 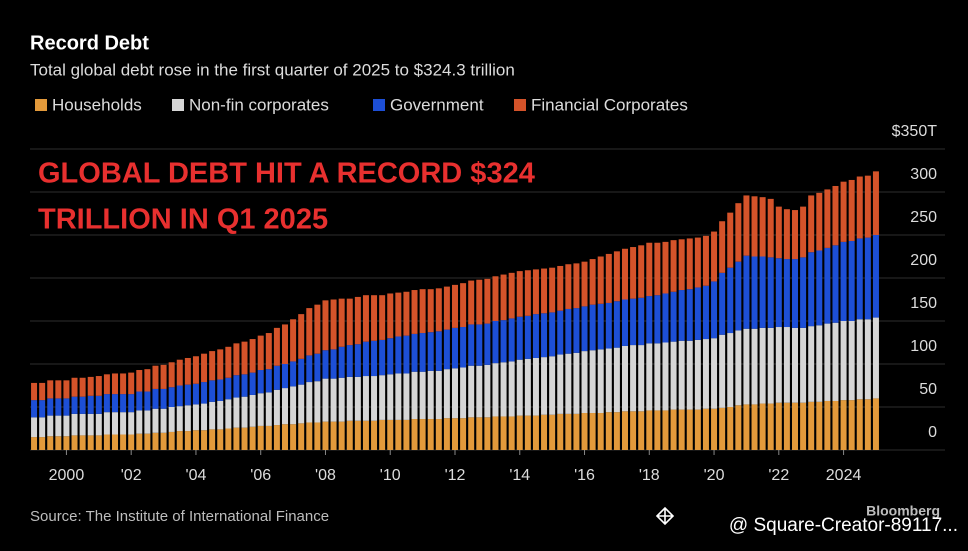 I want to click on x-tick-label: '16, so click(x=584, y=475).